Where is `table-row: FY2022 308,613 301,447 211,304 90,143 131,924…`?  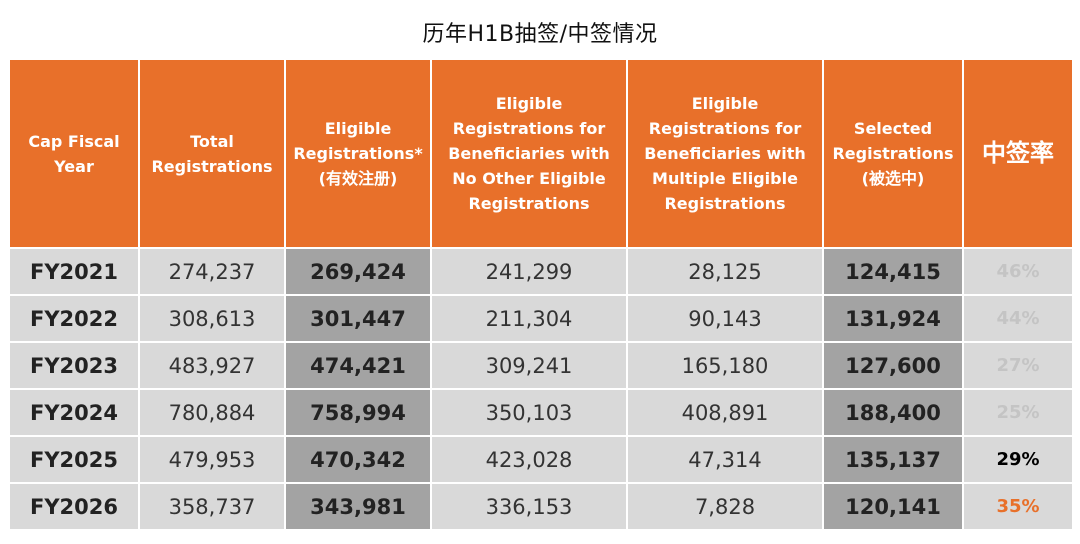 table-row: FY2022 308,613 301,447 211,304 90,143 131,924… is located at coordinates (541, 318).